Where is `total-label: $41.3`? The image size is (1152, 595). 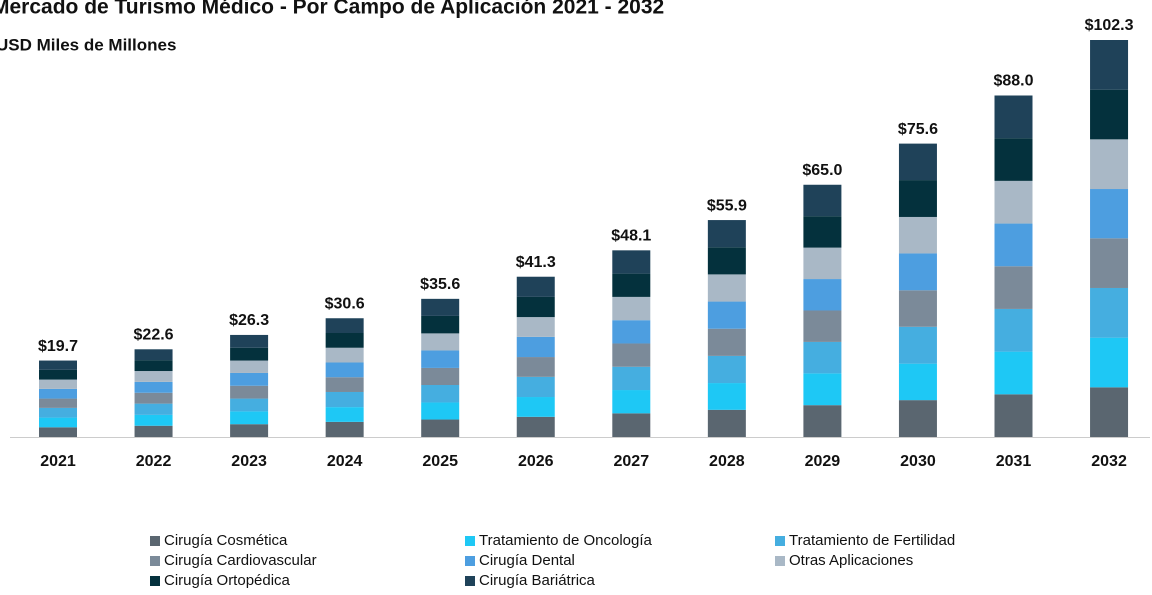 total-label: $41.3 is located at coordinates (536, 262).